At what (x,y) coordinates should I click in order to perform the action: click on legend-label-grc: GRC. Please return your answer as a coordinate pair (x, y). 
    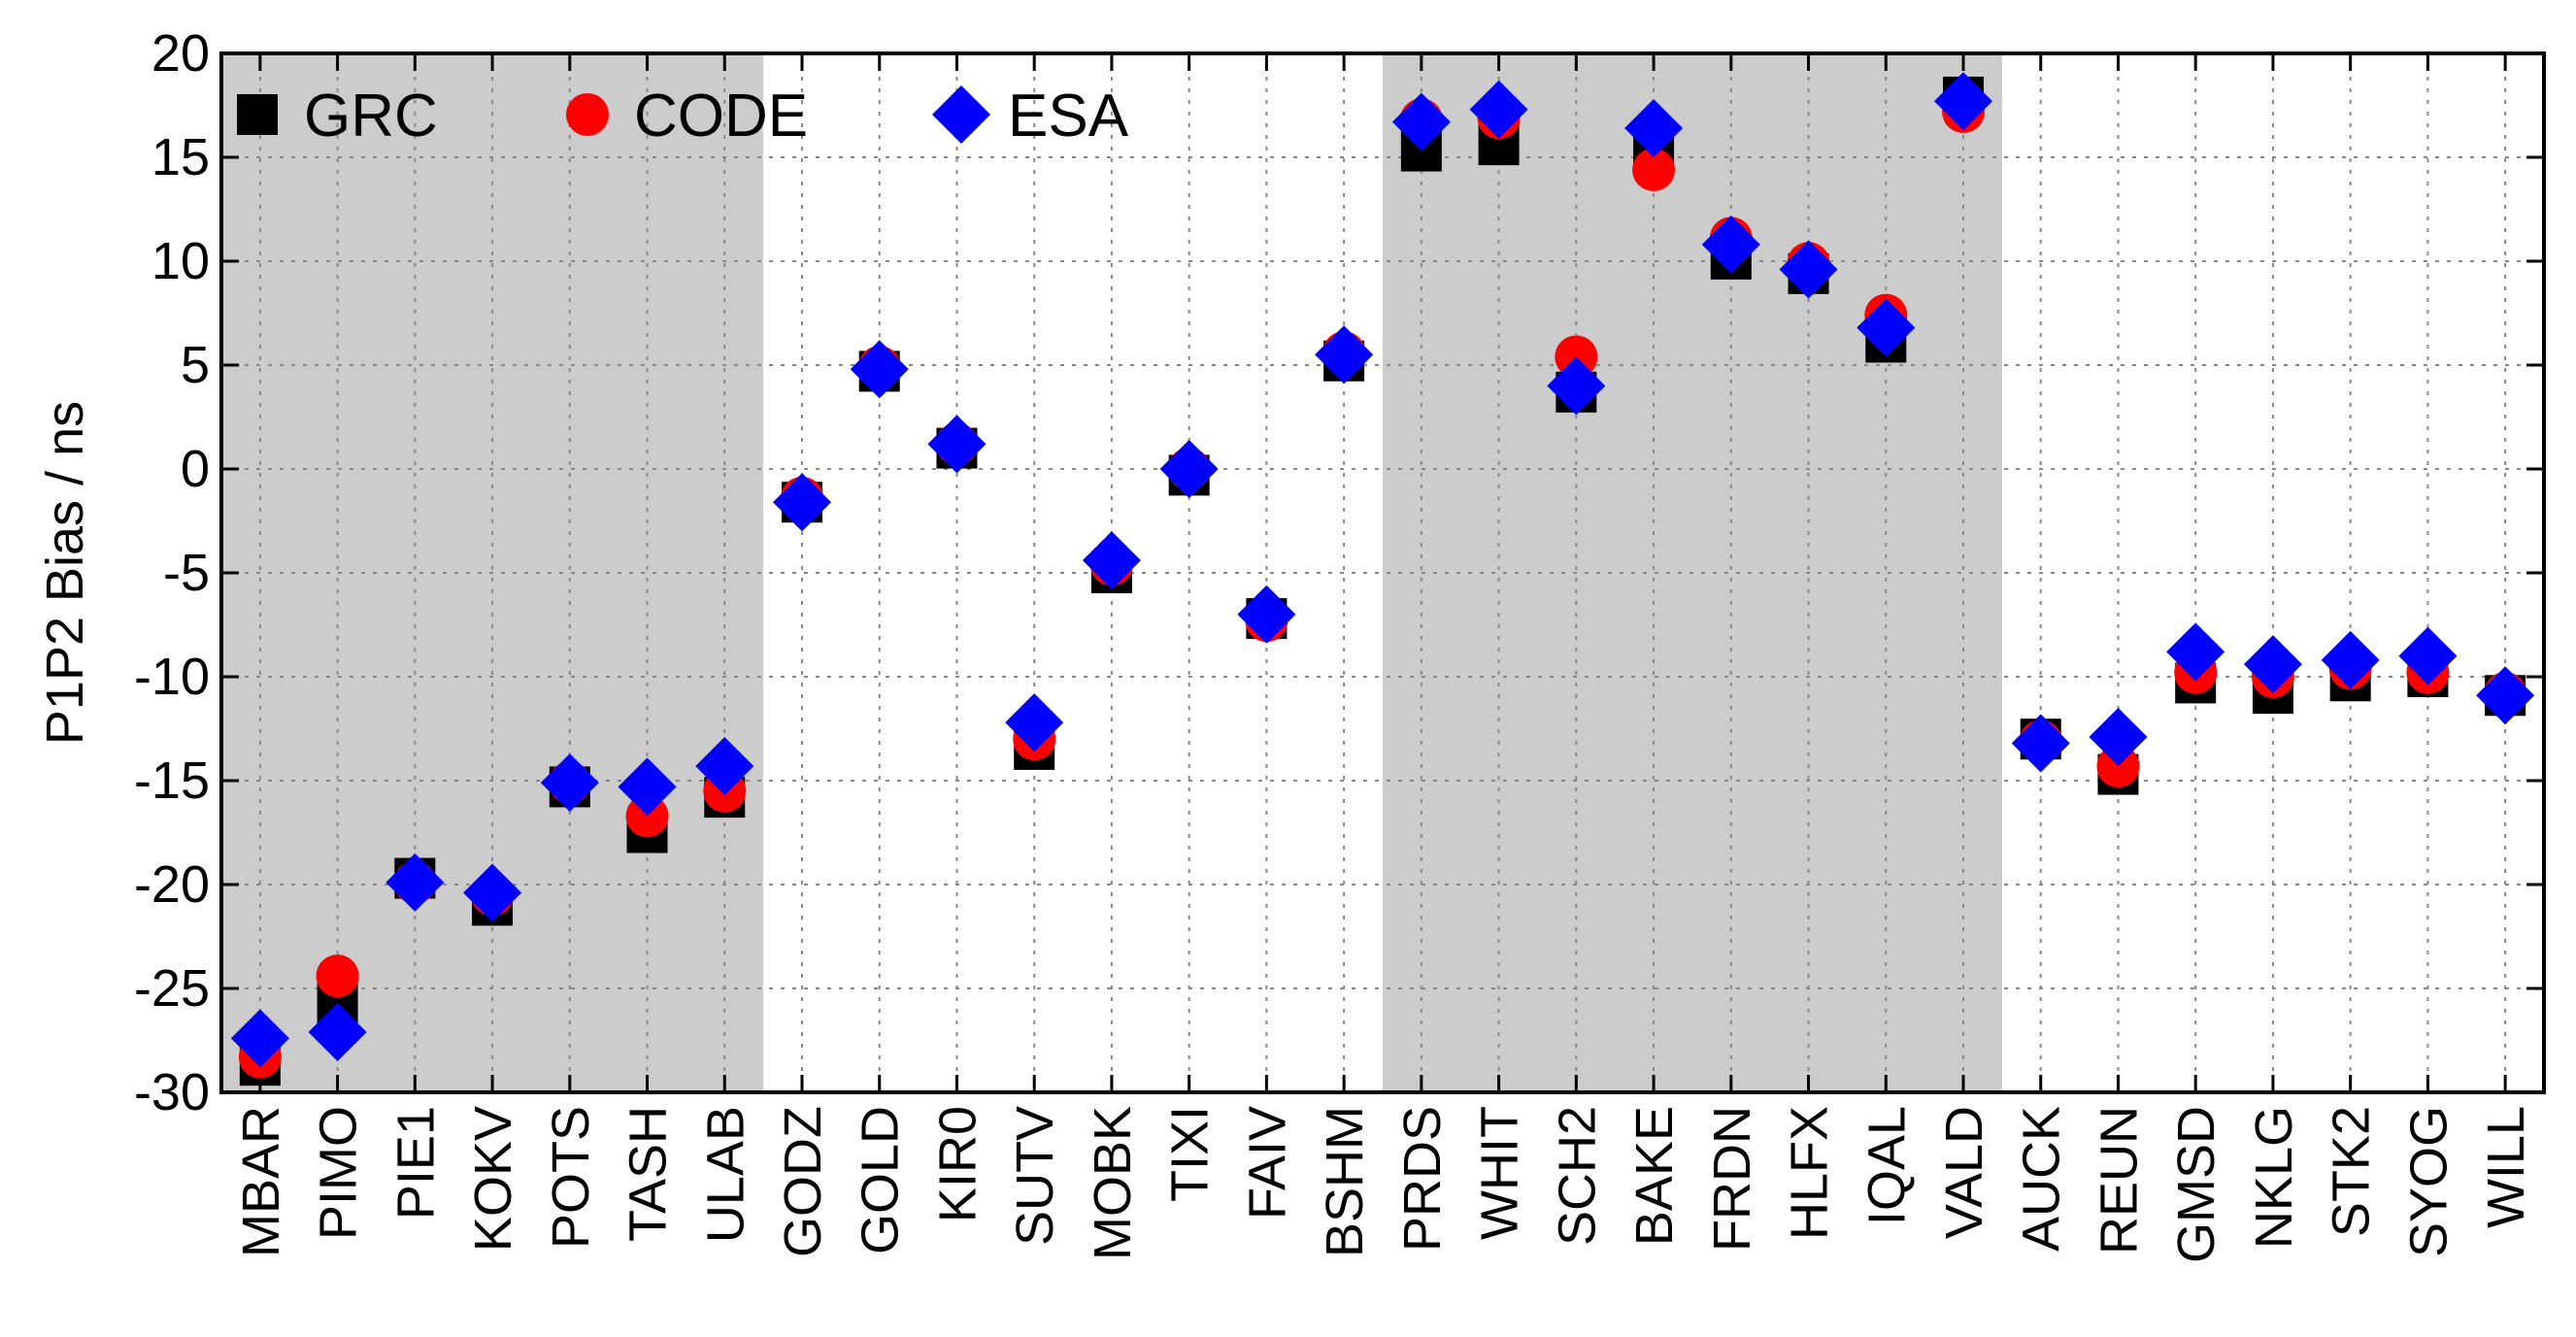
    Looking at the image, I should click on (371, 116).